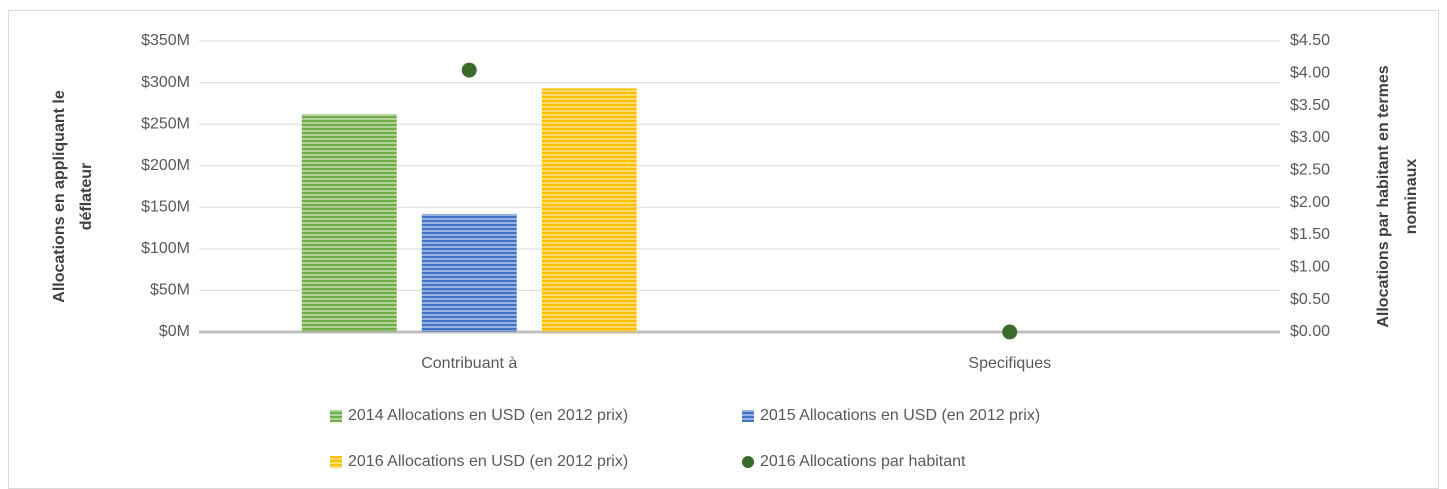  I want to click on y-axis-title: Allocations en appliquant le, so click(59, 196).